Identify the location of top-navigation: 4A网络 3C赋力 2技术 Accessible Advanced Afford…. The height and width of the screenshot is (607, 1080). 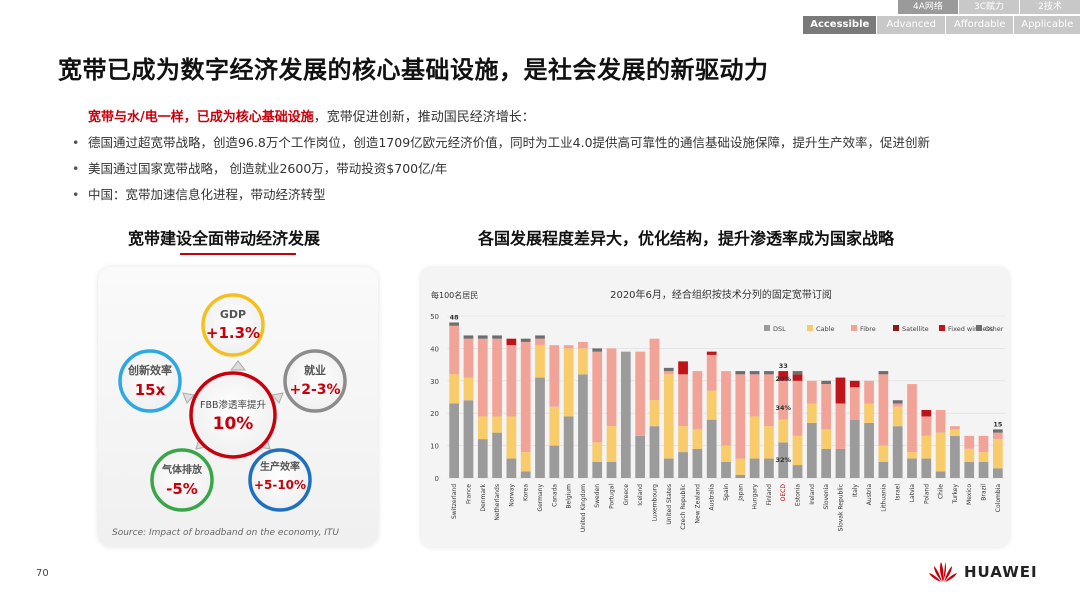
(941, 17).